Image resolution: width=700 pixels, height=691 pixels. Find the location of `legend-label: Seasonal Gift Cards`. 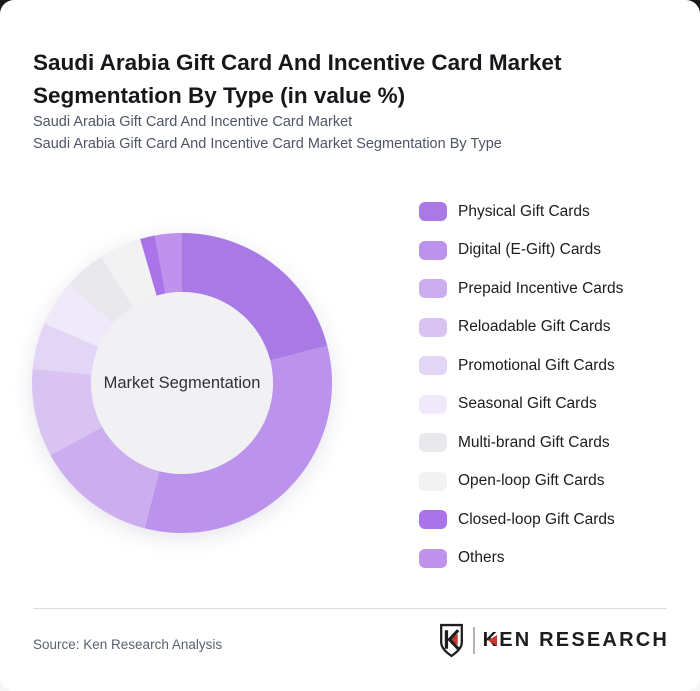

legend-label: Seasonal Gift Cards is located at coordinates (527, 403).